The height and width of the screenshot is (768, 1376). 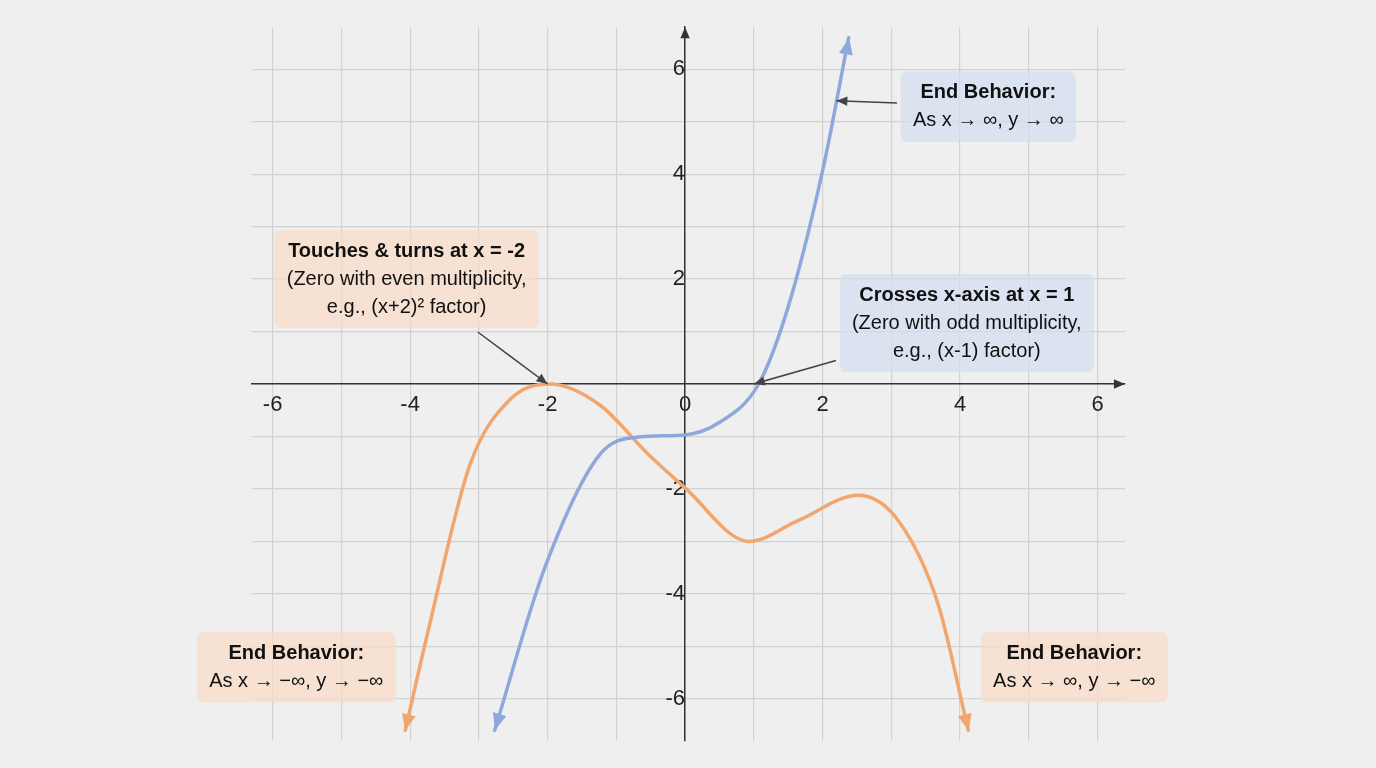 What do you see at coordinates (679, 278) in the screenshot?
I see `y-tick-label: 2` at bounding box center [679, 278].